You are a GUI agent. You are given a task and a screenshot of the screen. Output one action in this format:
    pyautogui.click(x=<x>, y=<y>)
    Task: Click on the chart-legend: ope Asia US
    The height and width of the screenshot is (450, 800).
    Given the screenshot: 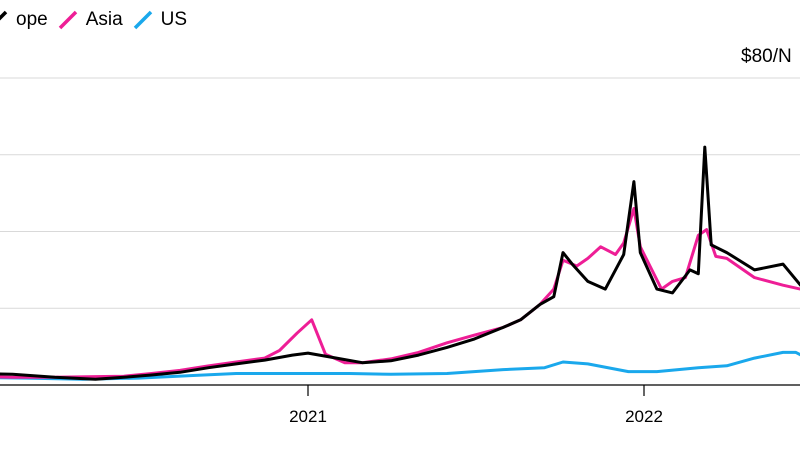 What is the action you would take?
    pyautogui.click(x=97, y=20)
    